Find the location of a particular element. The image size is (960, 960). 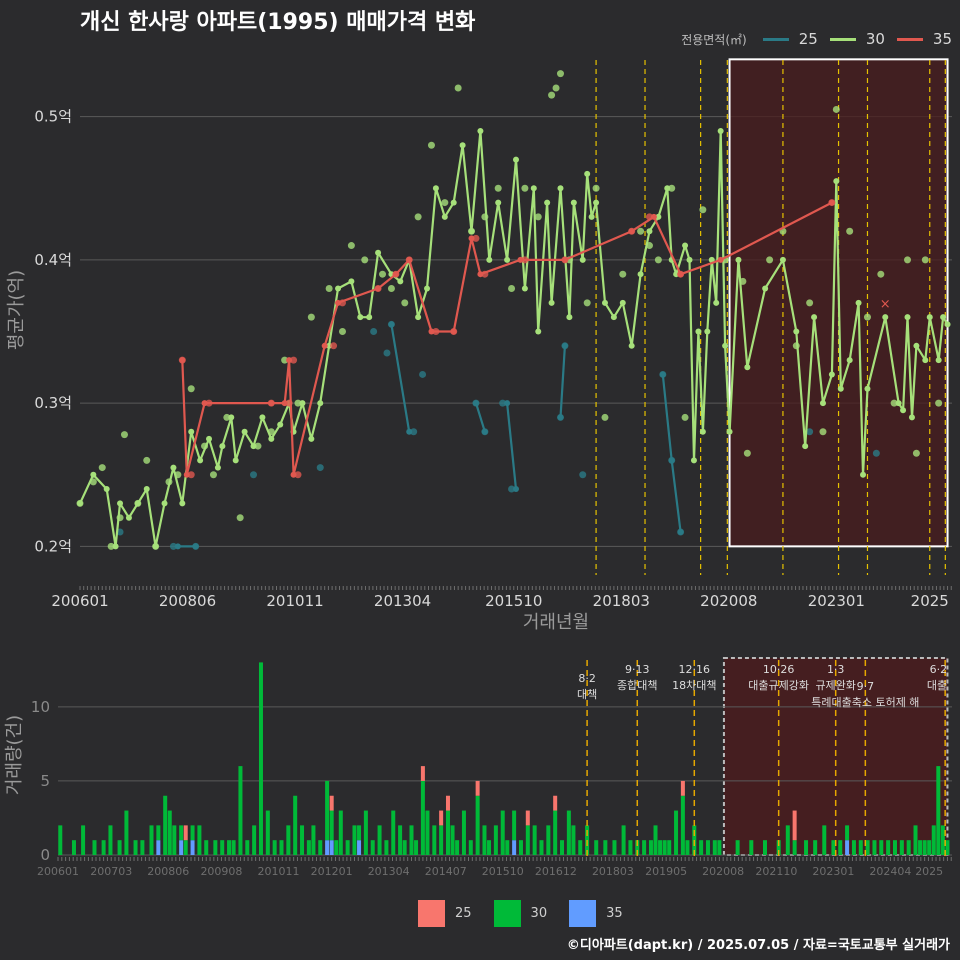

policy-name: 특례대출축소 토허제 해 is located at coordinates (865, 702).